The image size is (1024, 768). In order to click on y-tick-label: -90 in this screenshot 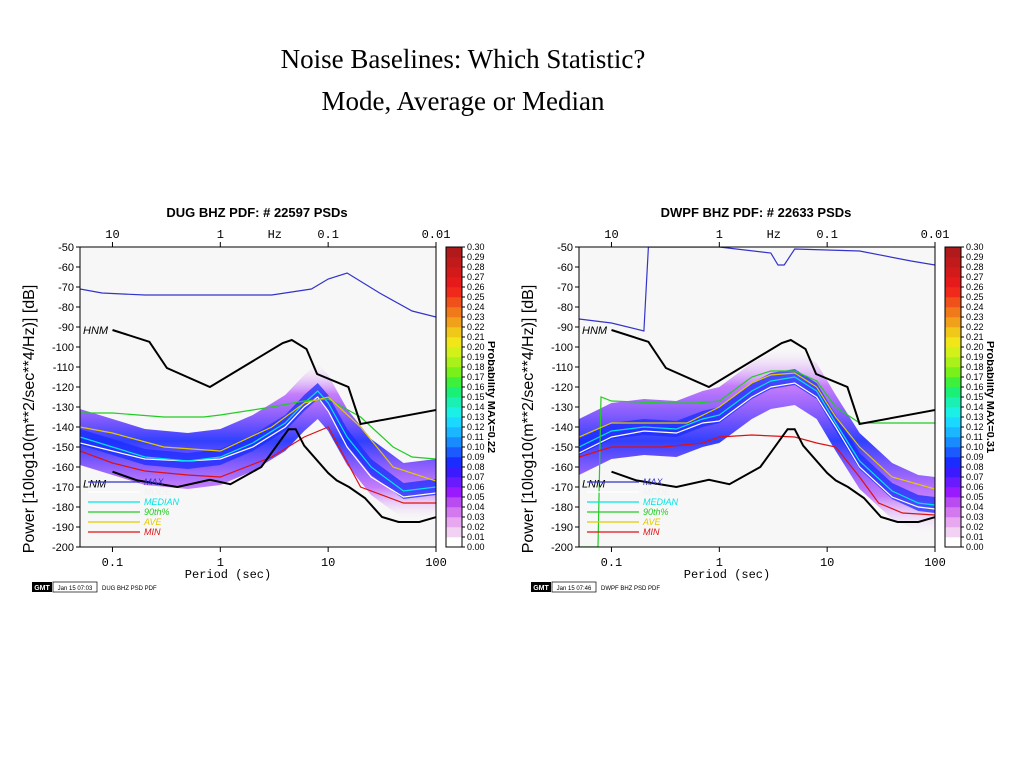, I will do `click(66, 328)`.